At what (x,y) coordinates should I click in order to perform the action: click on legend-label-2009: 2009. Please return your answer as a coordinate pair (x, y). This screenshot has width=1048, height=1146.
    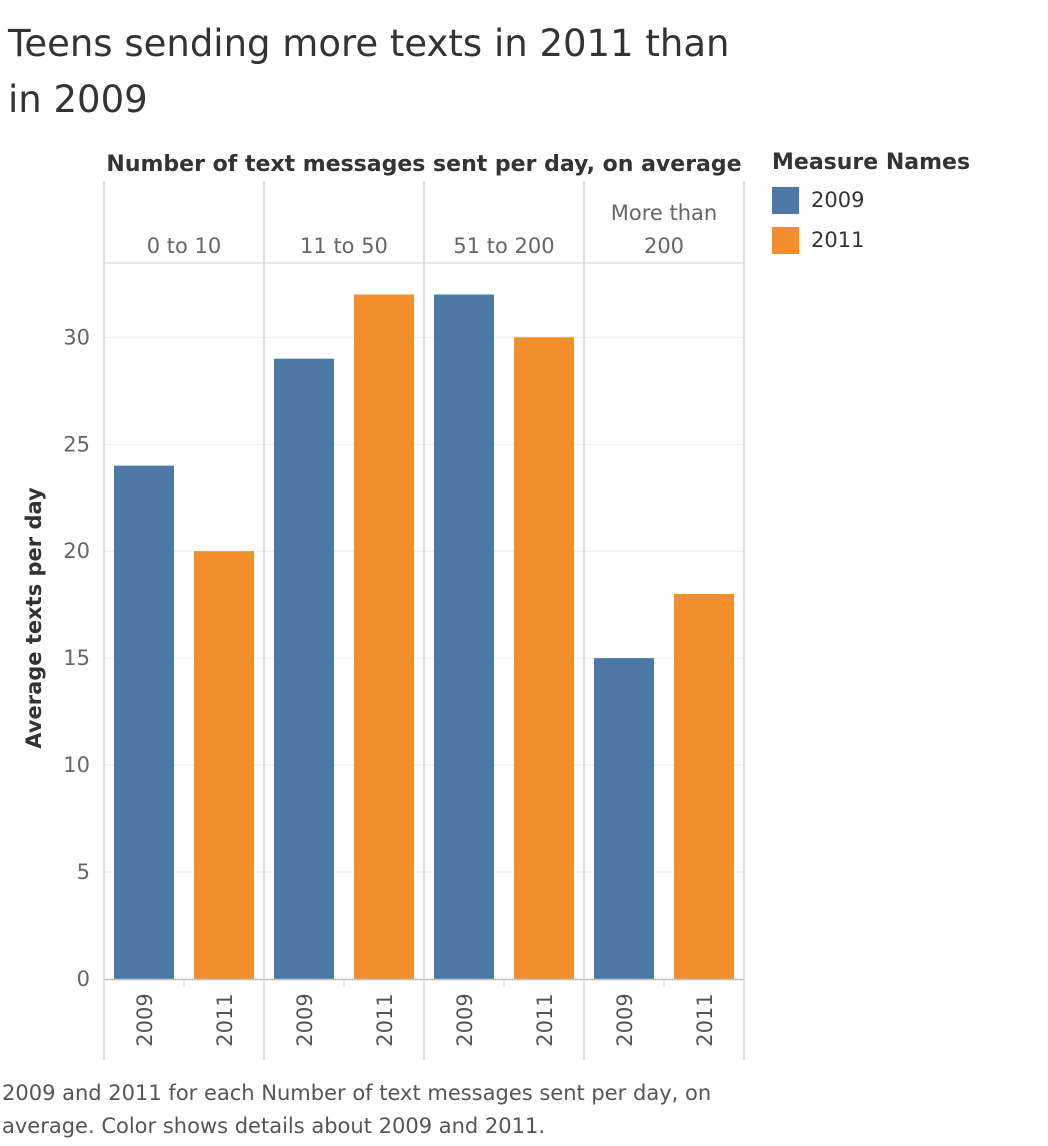
    Looking at the image, I should click on (838, 200).